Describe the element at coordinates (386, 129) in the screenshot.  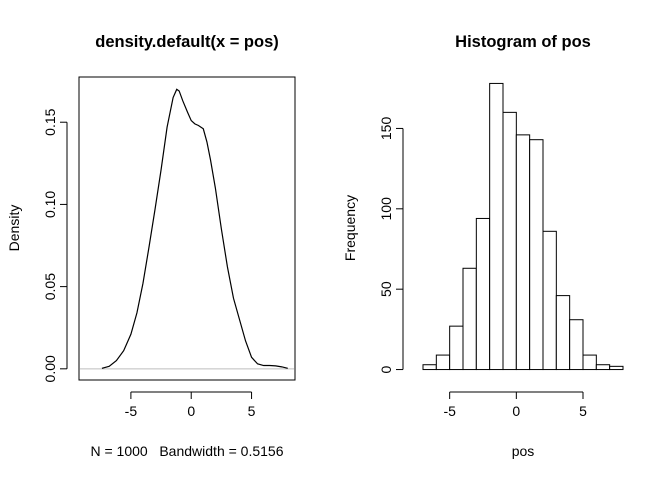
I see `histogram-y-tick-label: 150` at that location.